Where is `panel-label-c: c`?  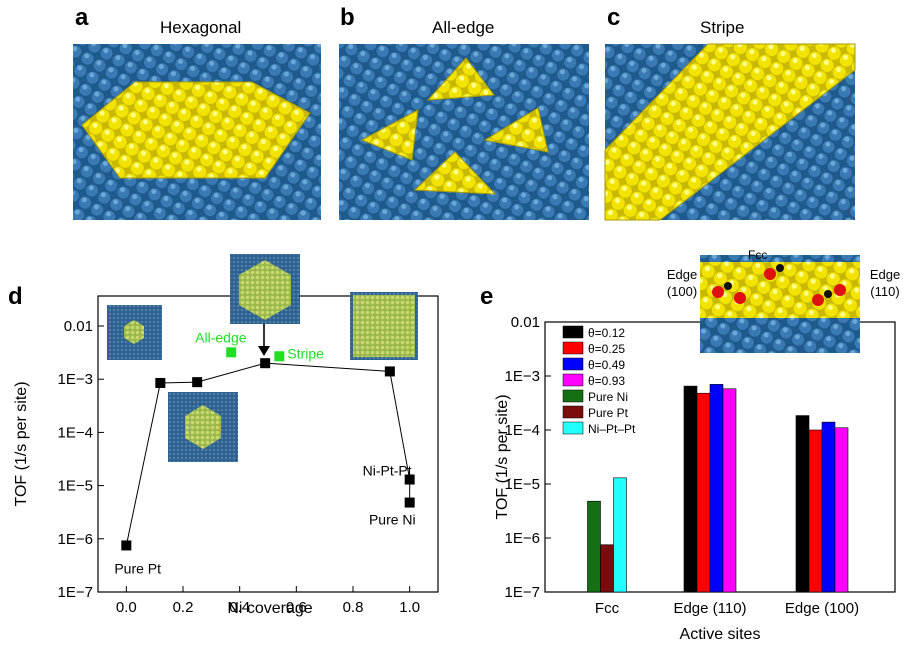
panel-label-c: c is located at coordinates (614, 17).